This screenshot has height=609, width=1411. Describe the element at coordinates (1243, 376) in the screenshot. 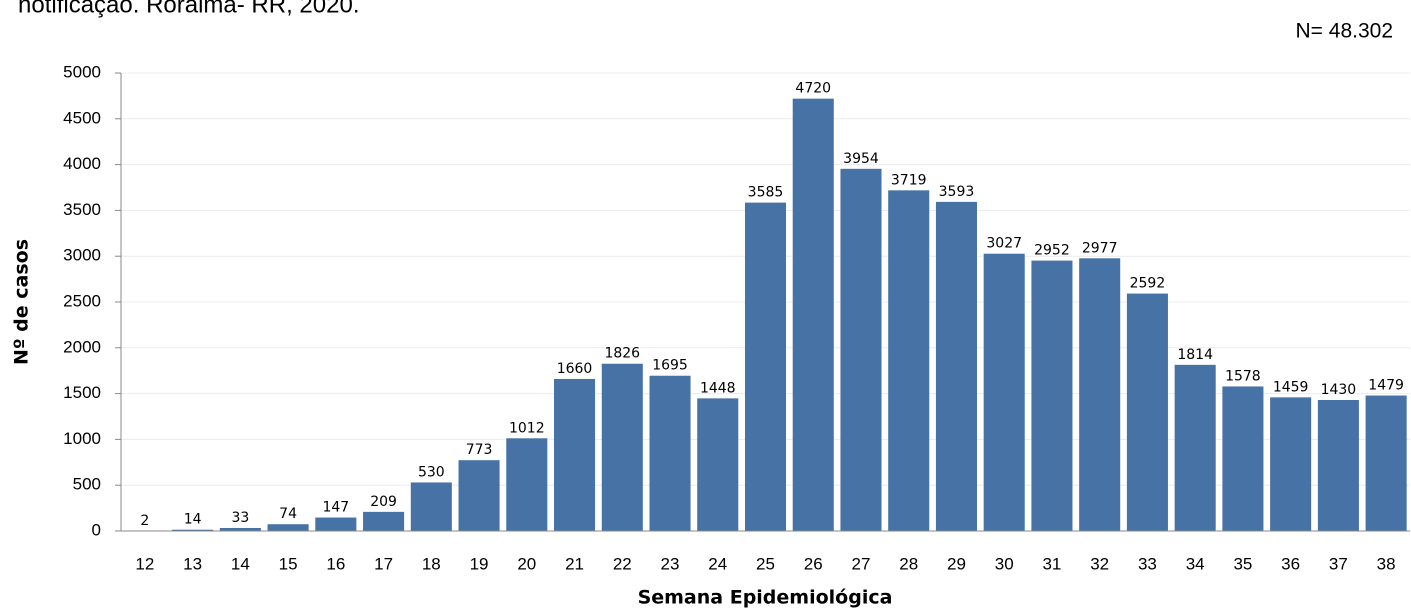

I see `value-label: 1578` at that location.